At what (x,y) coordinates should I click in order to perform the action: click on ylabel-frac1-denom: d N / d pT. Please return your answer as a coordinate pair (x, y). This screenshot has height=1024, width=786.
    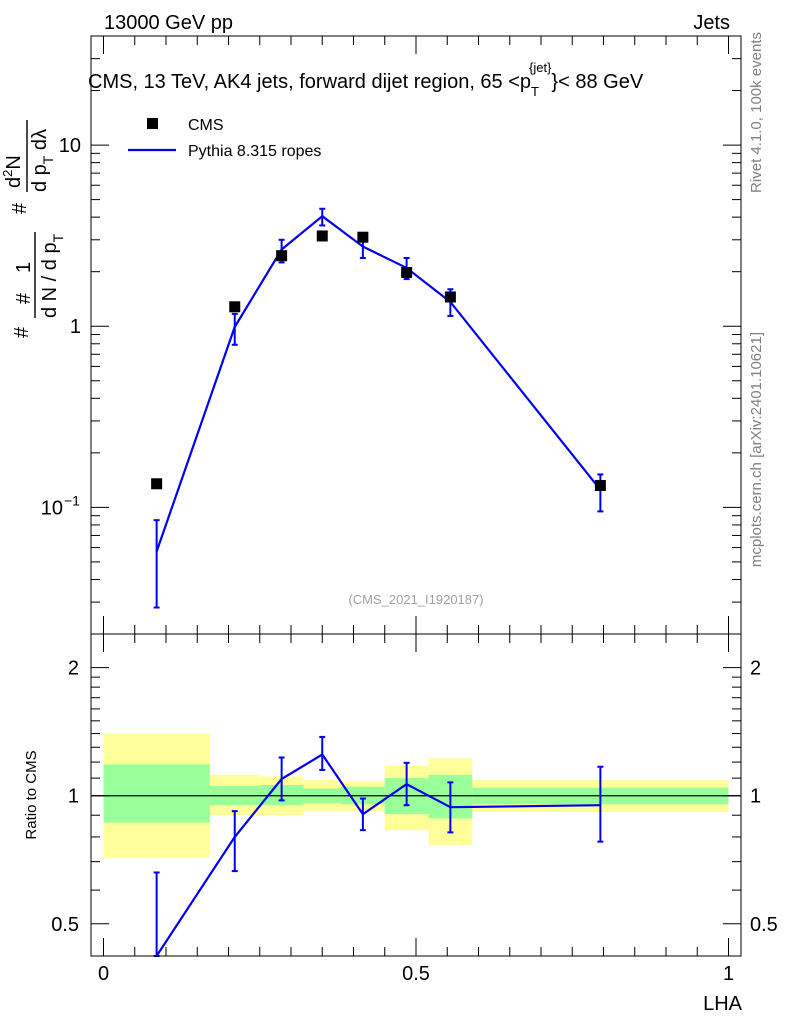
    Looking at the image, I should click on (52, 275).